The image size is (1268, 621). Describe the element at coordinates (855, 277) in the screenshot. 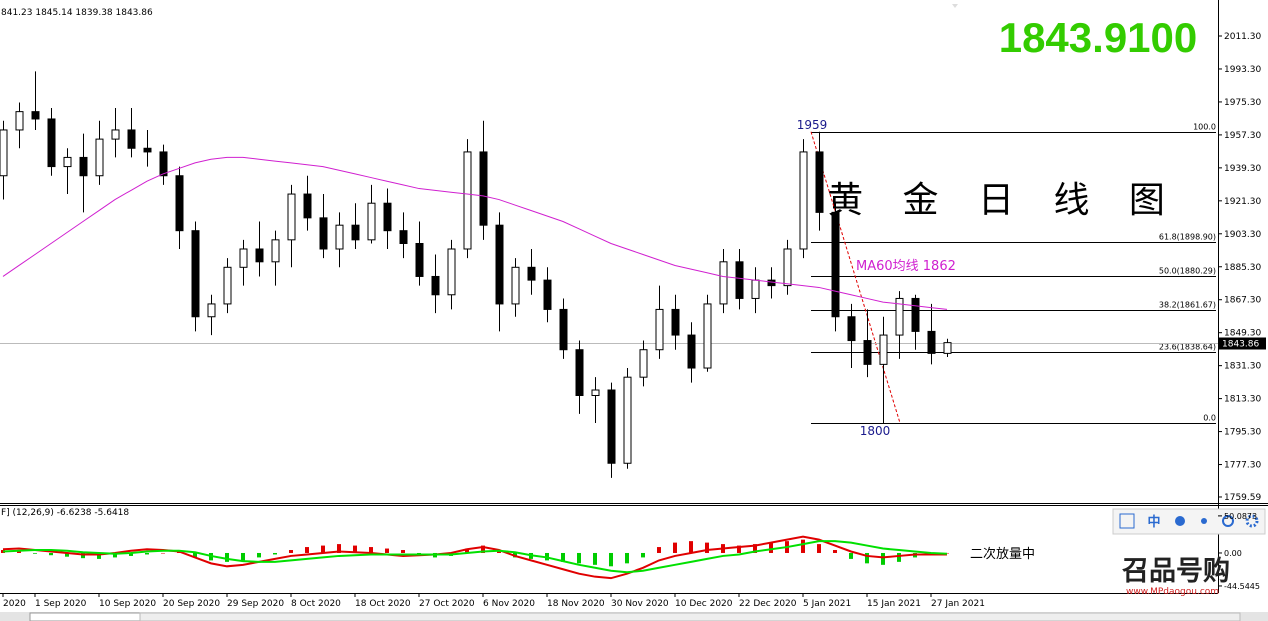

I see `fib-trend` at that location.